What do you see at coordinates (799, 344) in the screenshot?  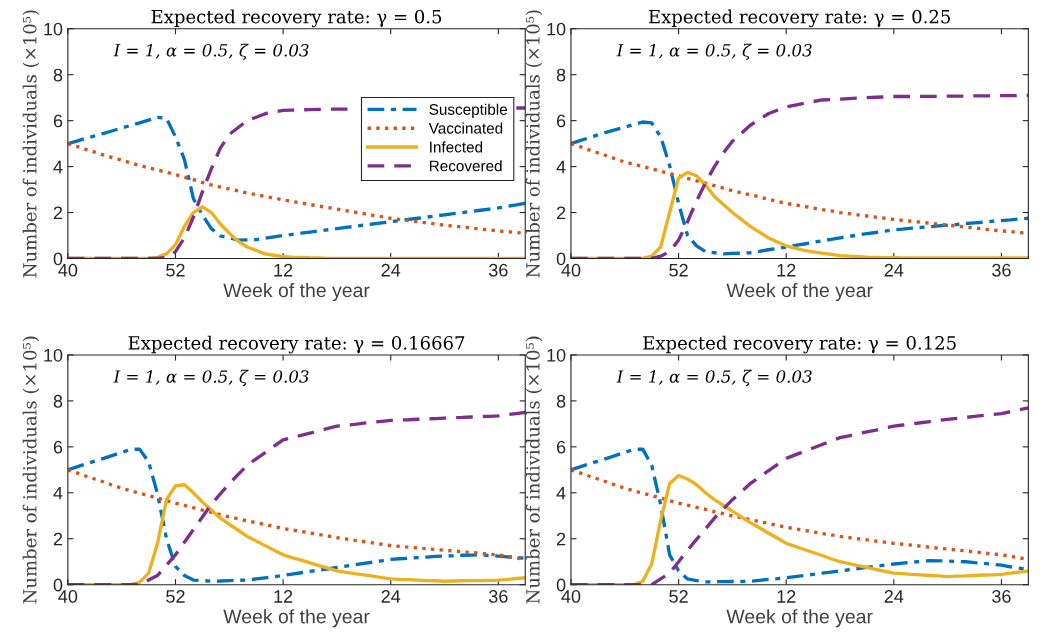 I see `chart-title: Expected recovery rate: γ = 0.125` at bounding box center [799, 344].